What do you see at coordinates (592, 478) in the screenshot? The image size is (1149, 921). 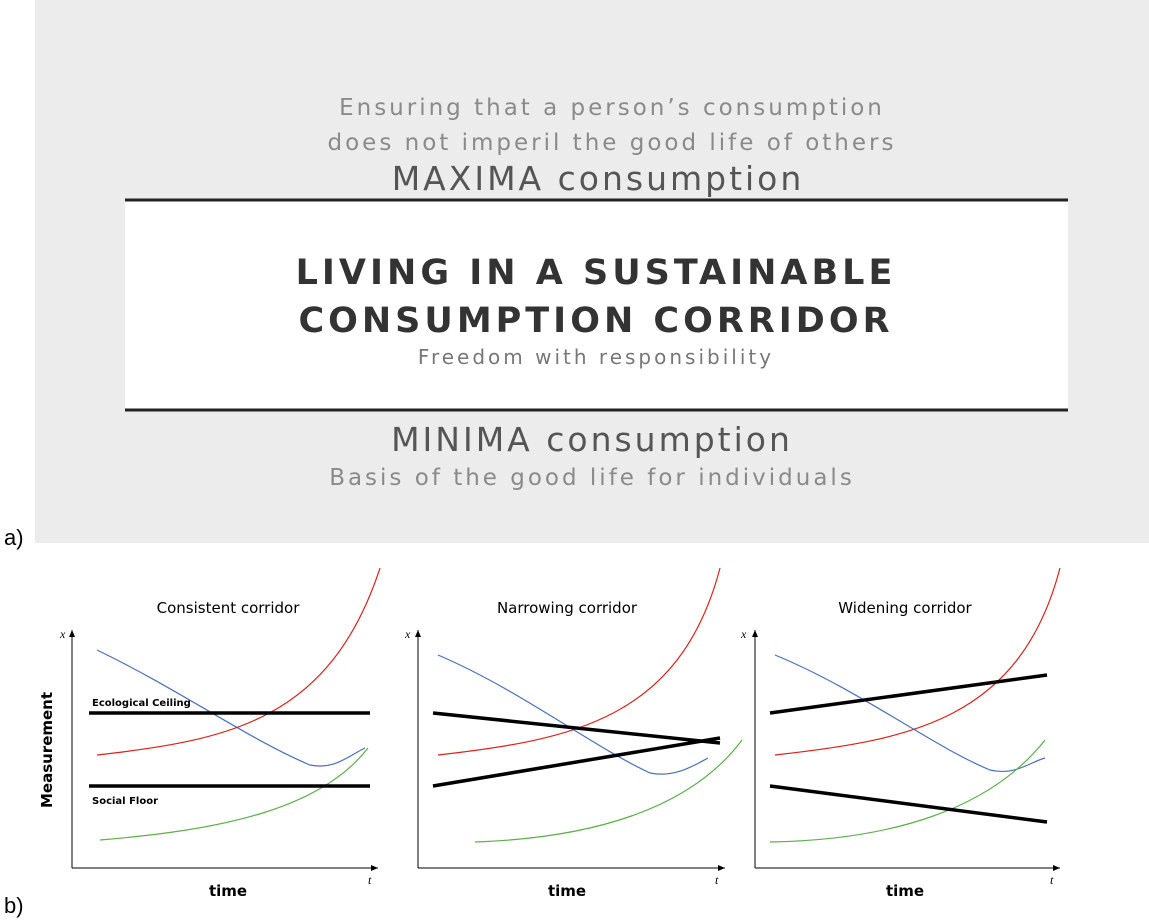 I see `bottom-text: Basis of the good life for individuals` at bounding box center [592, 478].